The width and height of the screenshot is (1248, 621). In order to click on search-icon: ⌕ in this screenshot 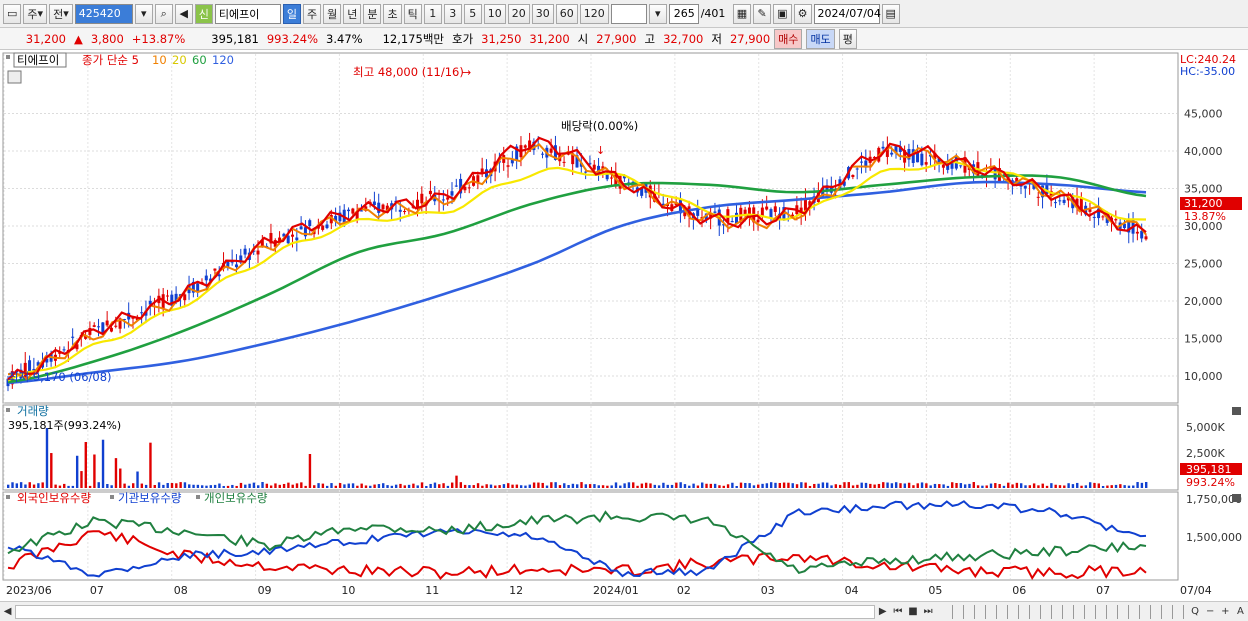, I will do `click(163, 13)`.